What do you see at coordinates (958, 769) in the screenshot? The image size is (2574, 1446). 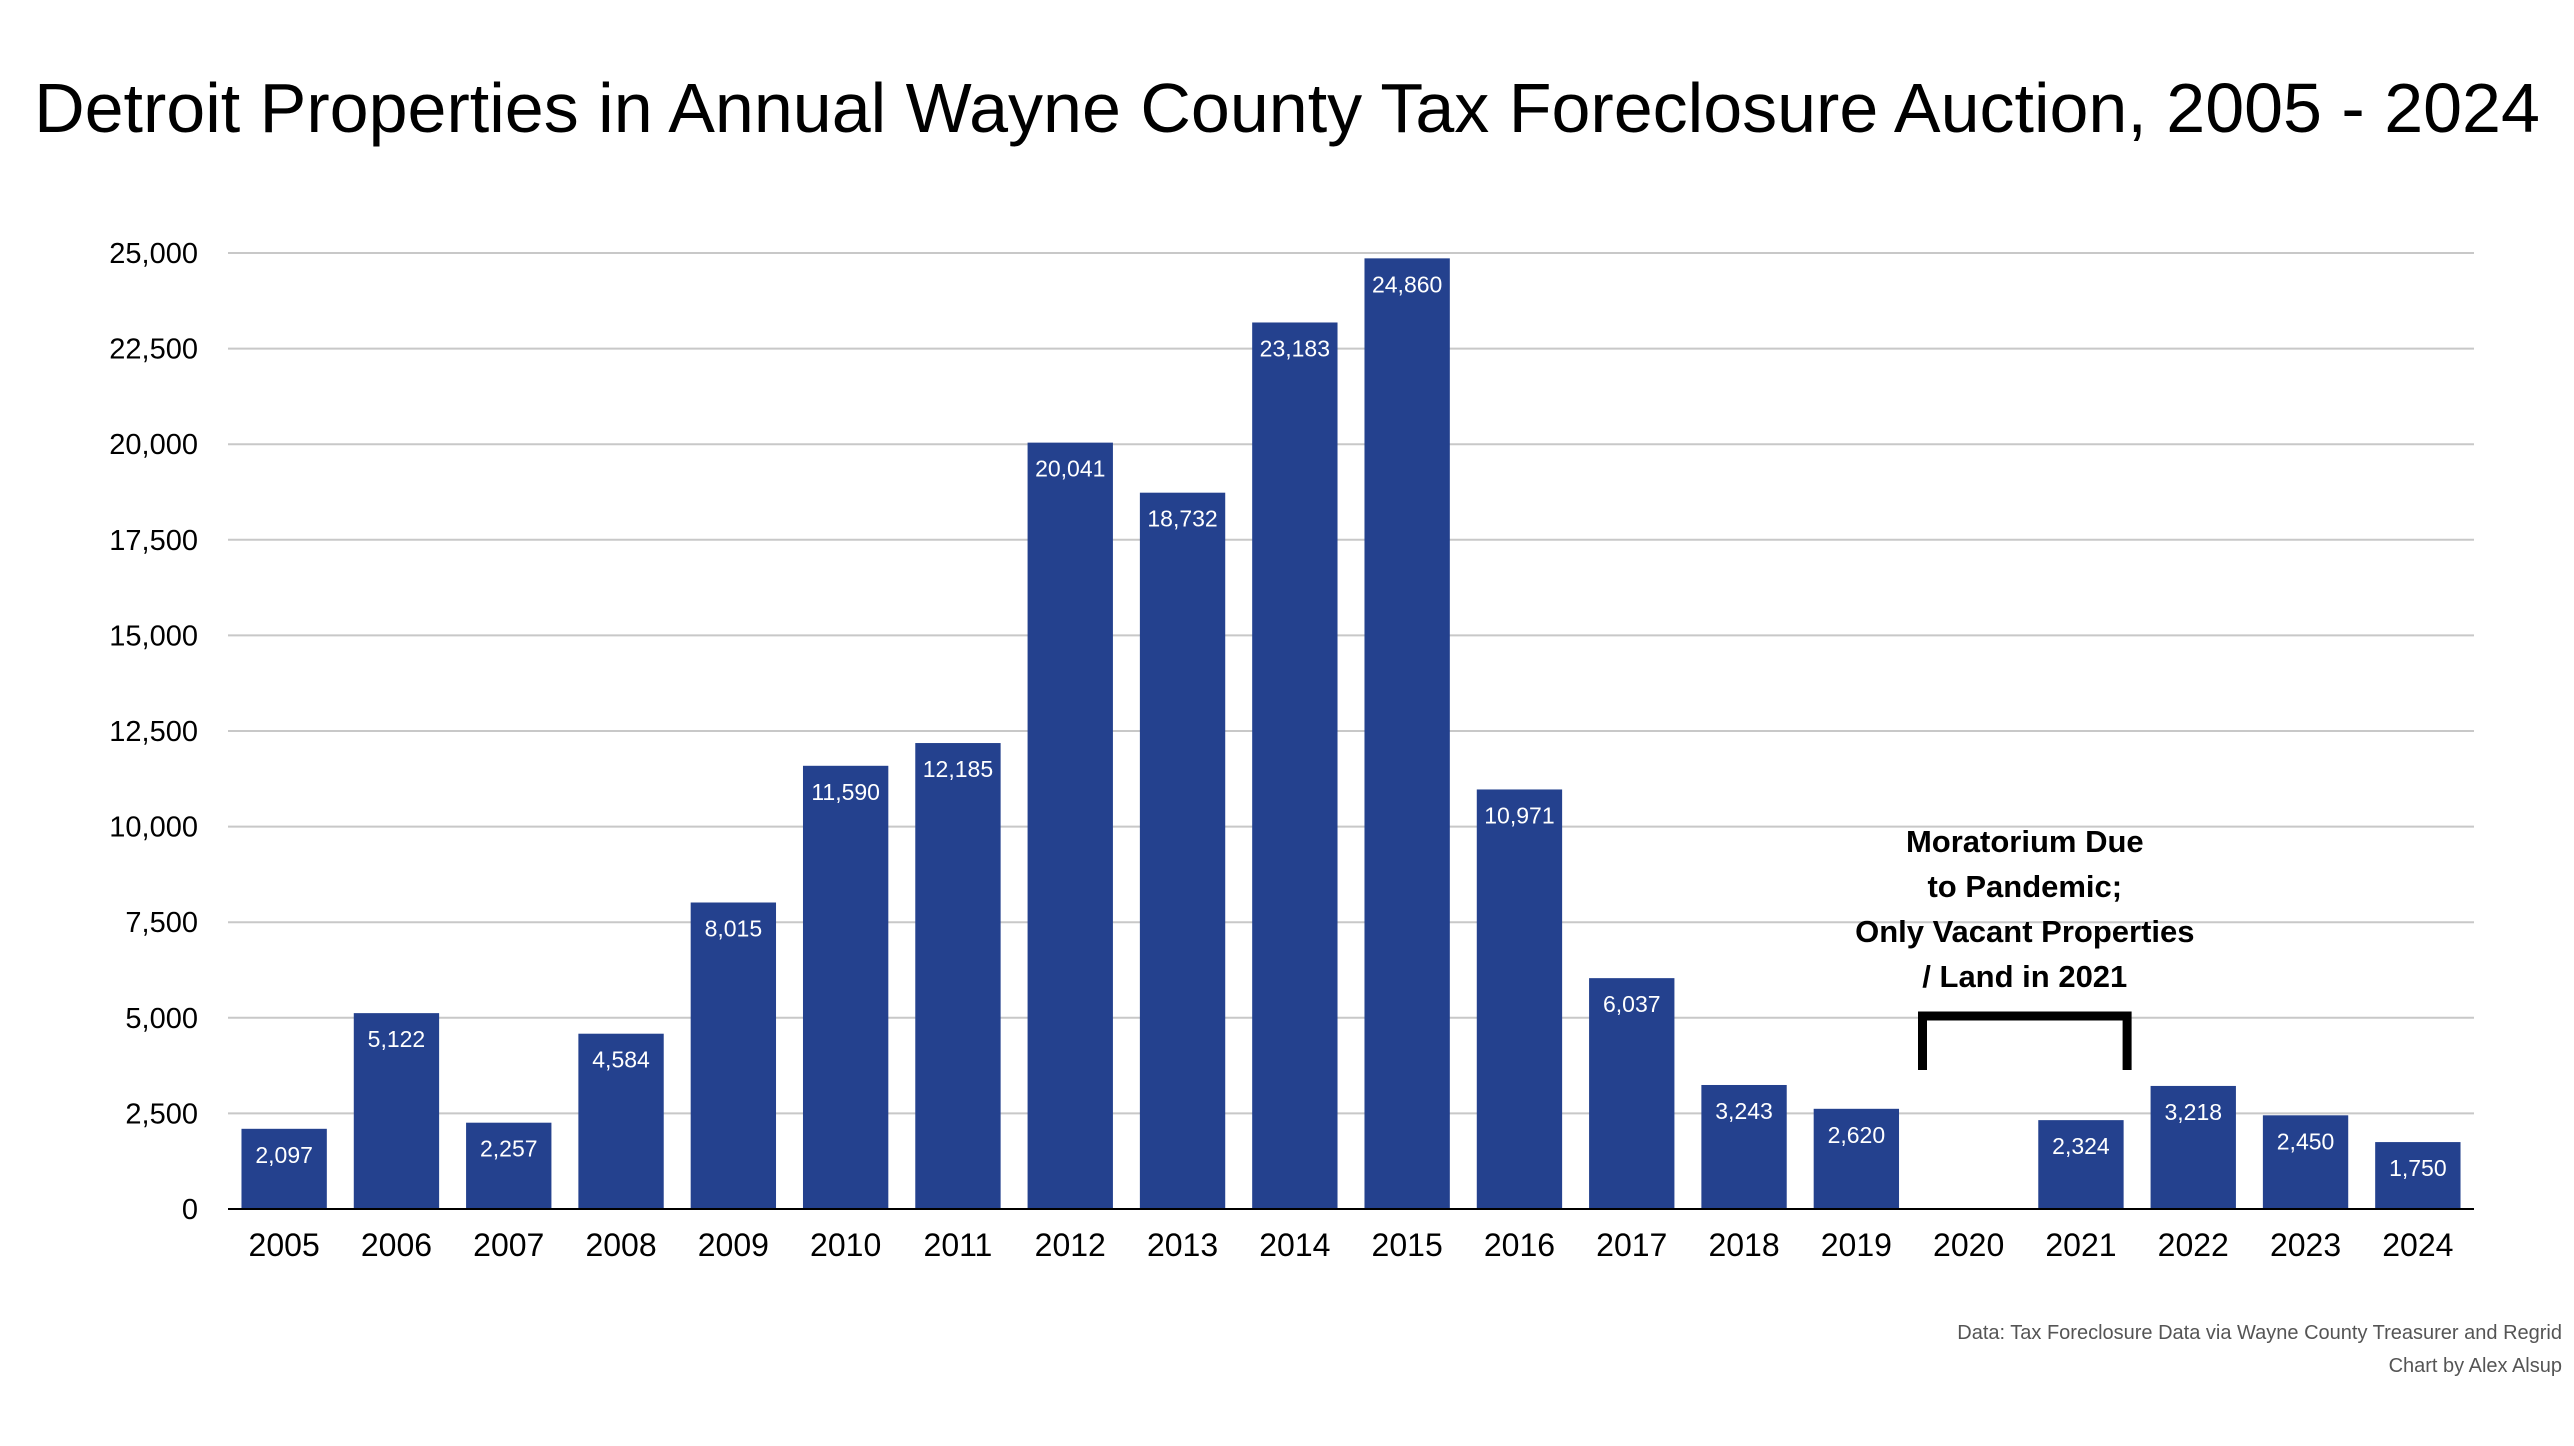 I see `bar-value-label-2011: 12,185` at bounding box center [958, 769].